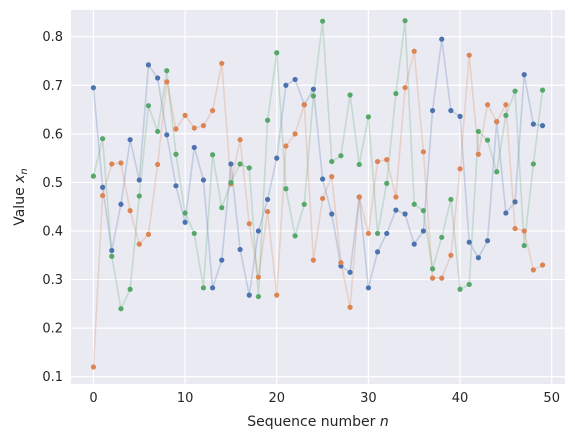 This screenshot has width=575, height=441. I want to click on x-tick-label: 20, so click(276, 398).